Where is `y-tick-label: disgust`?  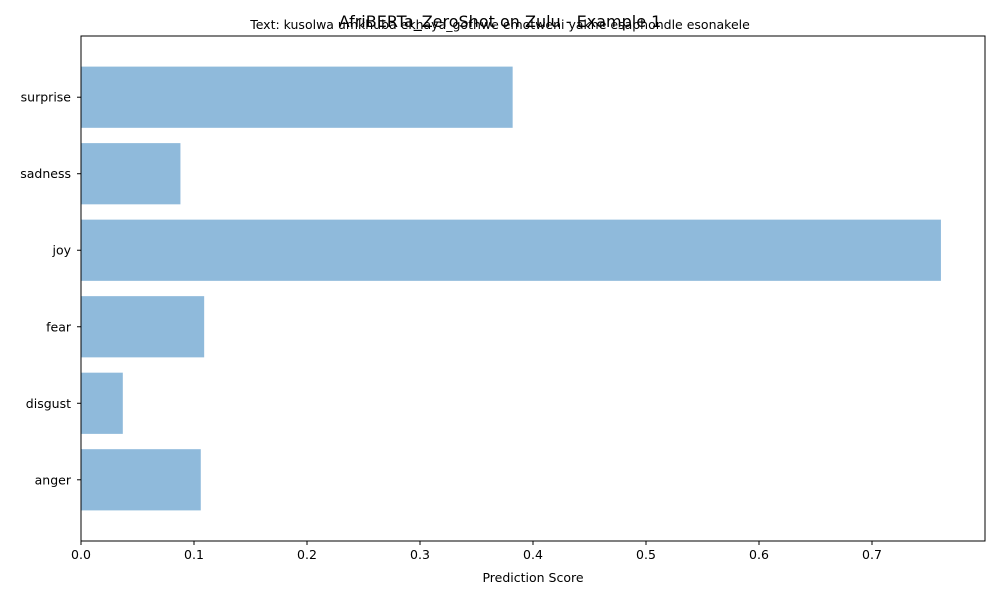 y-tick-label: disgust is located at coordinates (48, 403).